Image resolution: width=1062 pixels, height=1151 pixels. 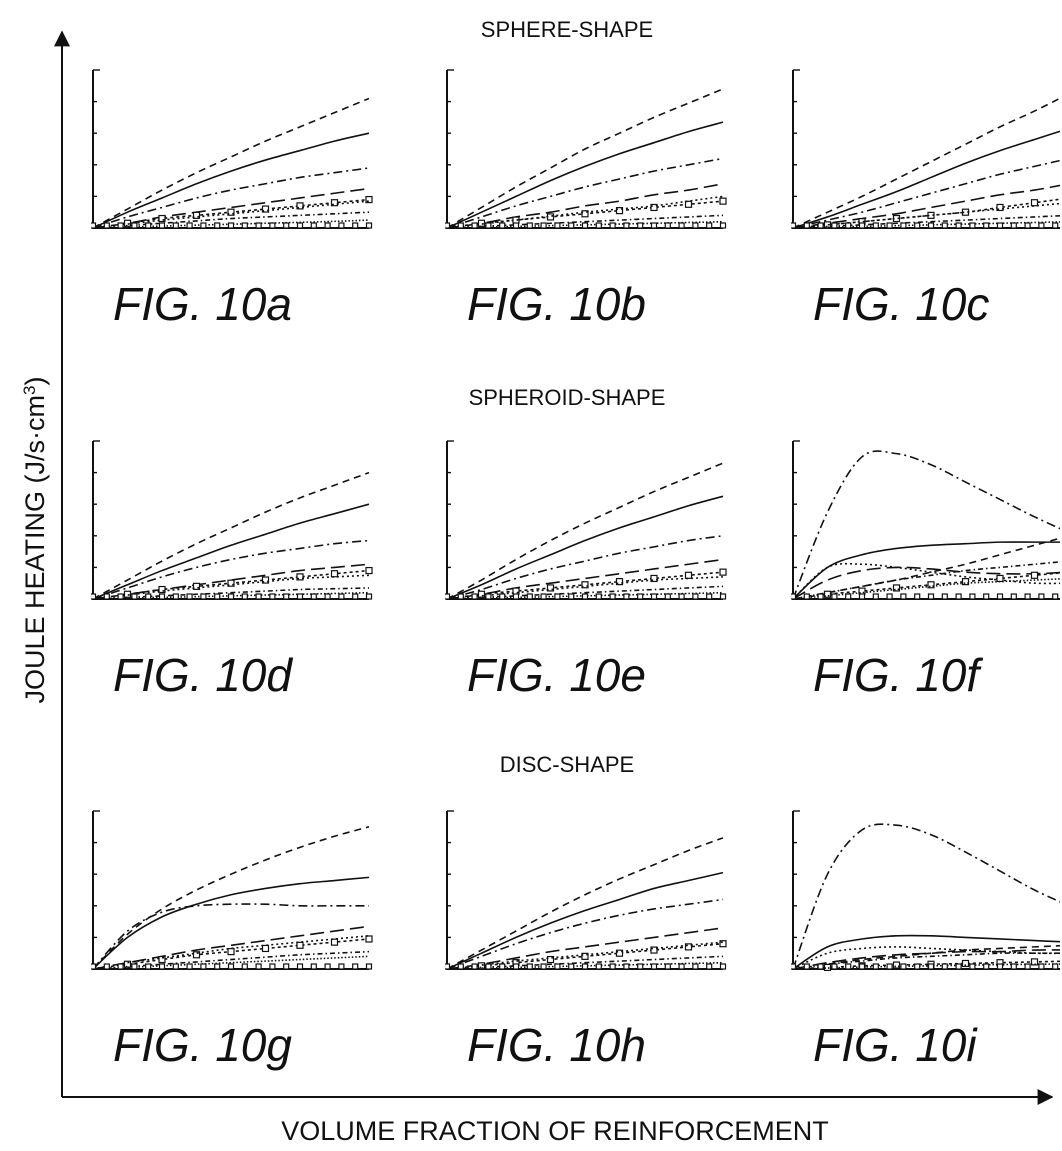 What do you see at coordinates (567, 764) in the screenshot?
I see `group-title-disc: DISC-SHAPE` at bounding box center [567, 764].